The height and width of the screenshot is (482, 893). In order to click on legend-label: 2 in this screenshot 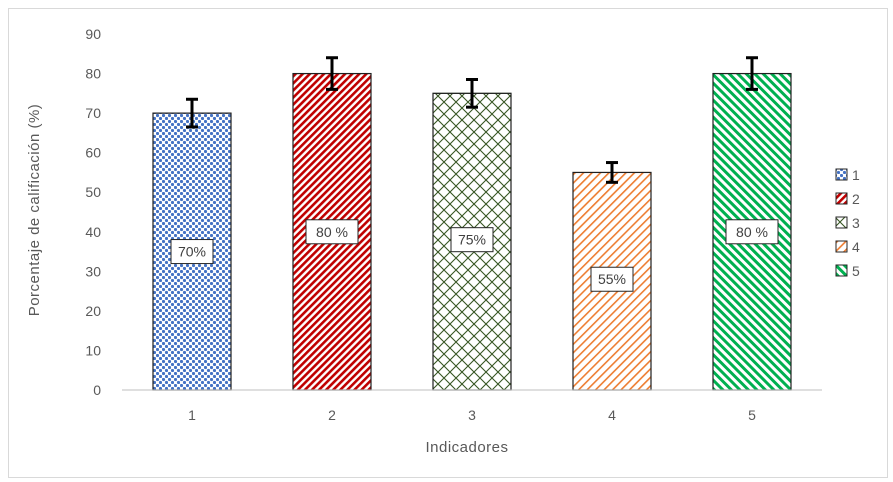, I will do `click(856, 199)`.